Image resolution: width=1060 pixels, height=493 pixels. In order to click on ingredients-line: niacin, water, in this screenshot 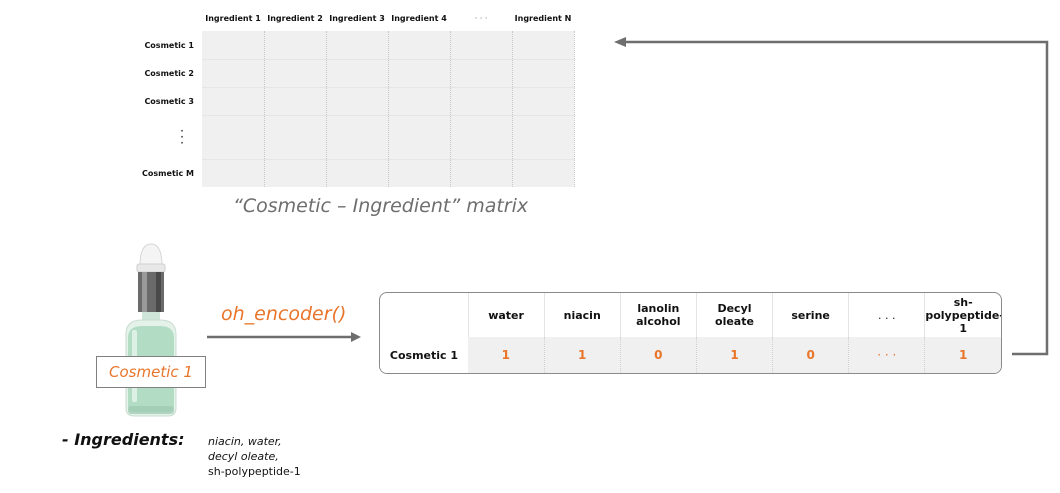, I will do `click(254, 441)`.